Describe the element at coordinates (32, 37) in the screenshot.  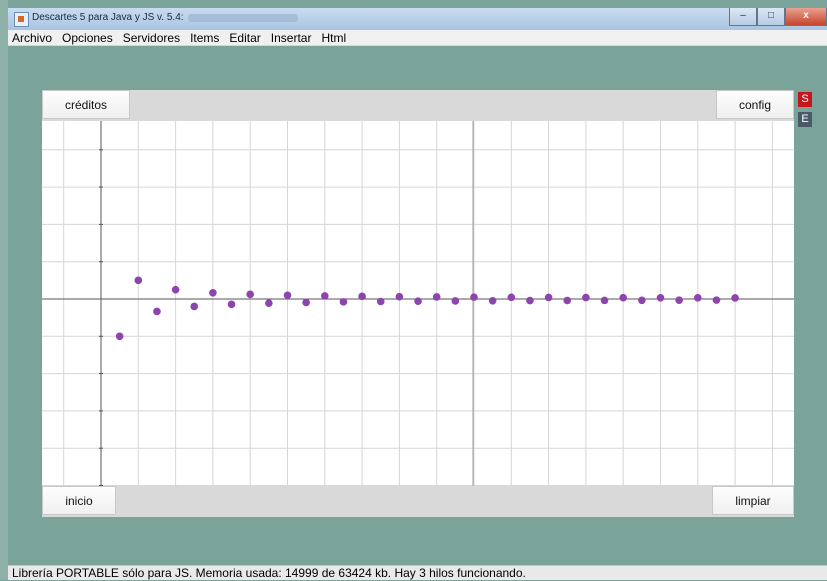
I see `menu-archivo: Archivo` at that location.